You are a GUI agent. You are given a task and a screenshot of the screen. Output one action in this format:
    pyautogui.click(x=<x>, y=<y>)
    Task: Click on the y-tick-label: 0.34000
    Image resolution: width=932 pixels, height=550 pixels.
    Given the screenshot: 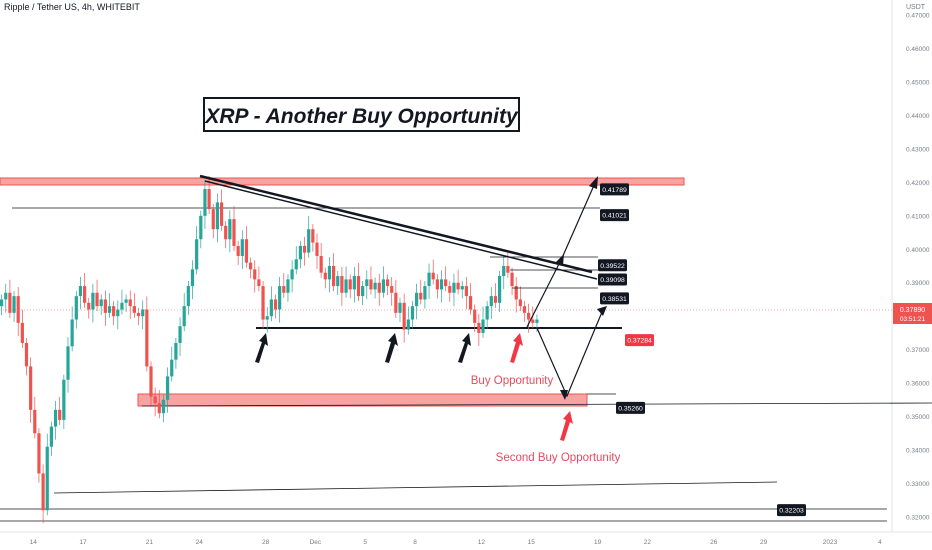 What is the action you would take?
    pyautogui.click(x=918, y=451)
    